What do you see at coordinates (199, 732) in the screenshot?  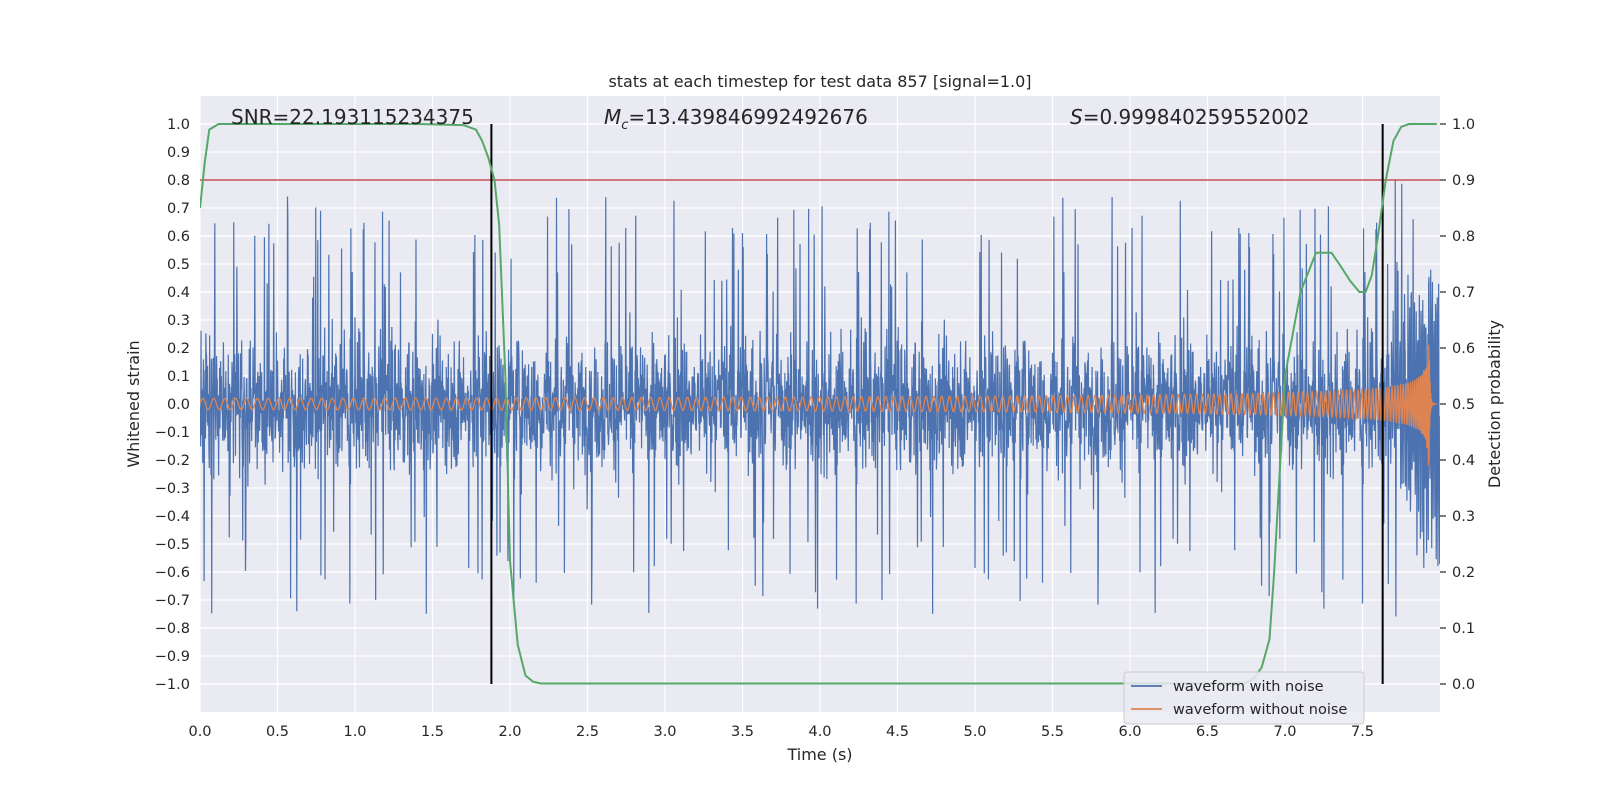 I see `x-tick-label: 0.0` at bounding box center [199, 732].